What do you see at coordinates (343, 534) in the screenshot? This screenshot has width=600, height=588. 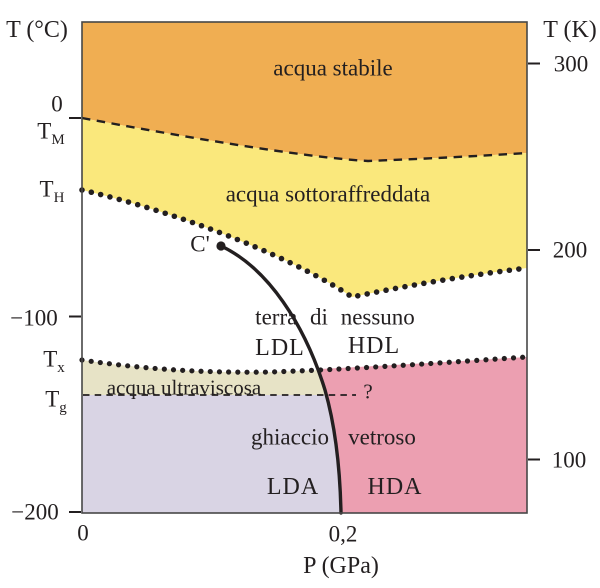 I see `x-tick-0-2: 0,2` at bounding box center [343, 534].